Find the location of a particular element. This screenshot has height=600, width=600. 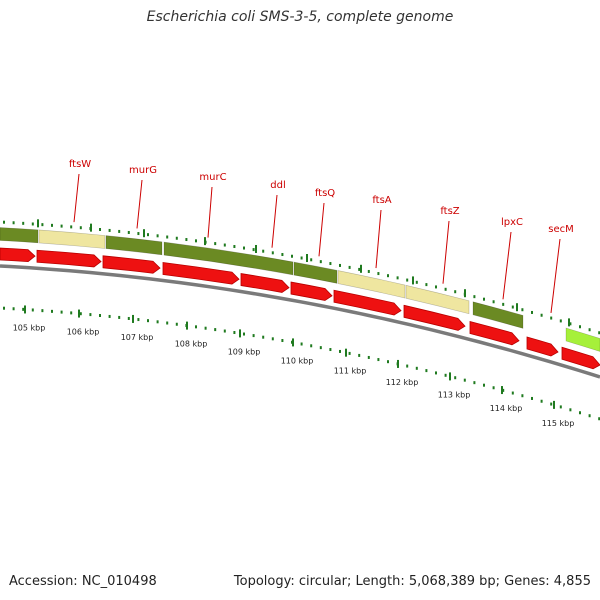

scale-label: 115 kbp is located at coordinates (558, 423).